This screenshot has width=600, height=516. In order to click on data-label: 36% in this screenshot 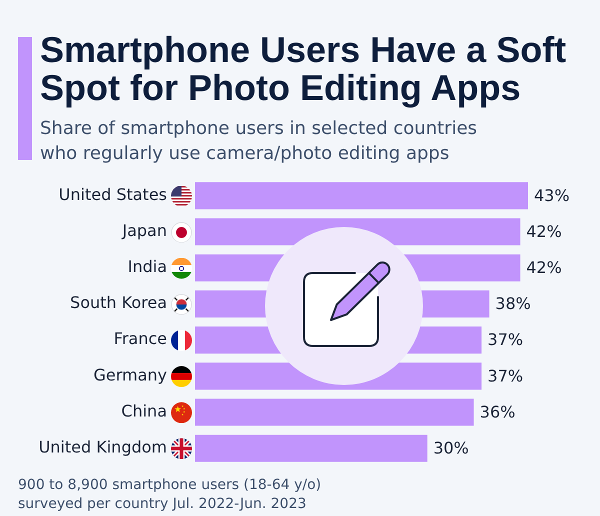, I will do `click(498, 412)`.